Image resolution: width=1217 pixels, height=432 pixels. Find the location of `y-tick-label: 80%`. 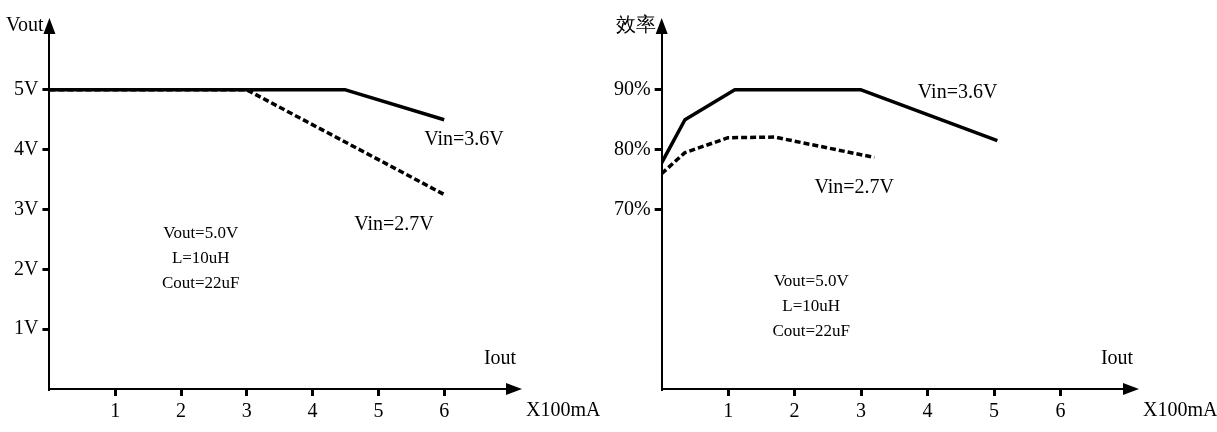

y-tick-label: 80% is located at coordinates (632, 147).